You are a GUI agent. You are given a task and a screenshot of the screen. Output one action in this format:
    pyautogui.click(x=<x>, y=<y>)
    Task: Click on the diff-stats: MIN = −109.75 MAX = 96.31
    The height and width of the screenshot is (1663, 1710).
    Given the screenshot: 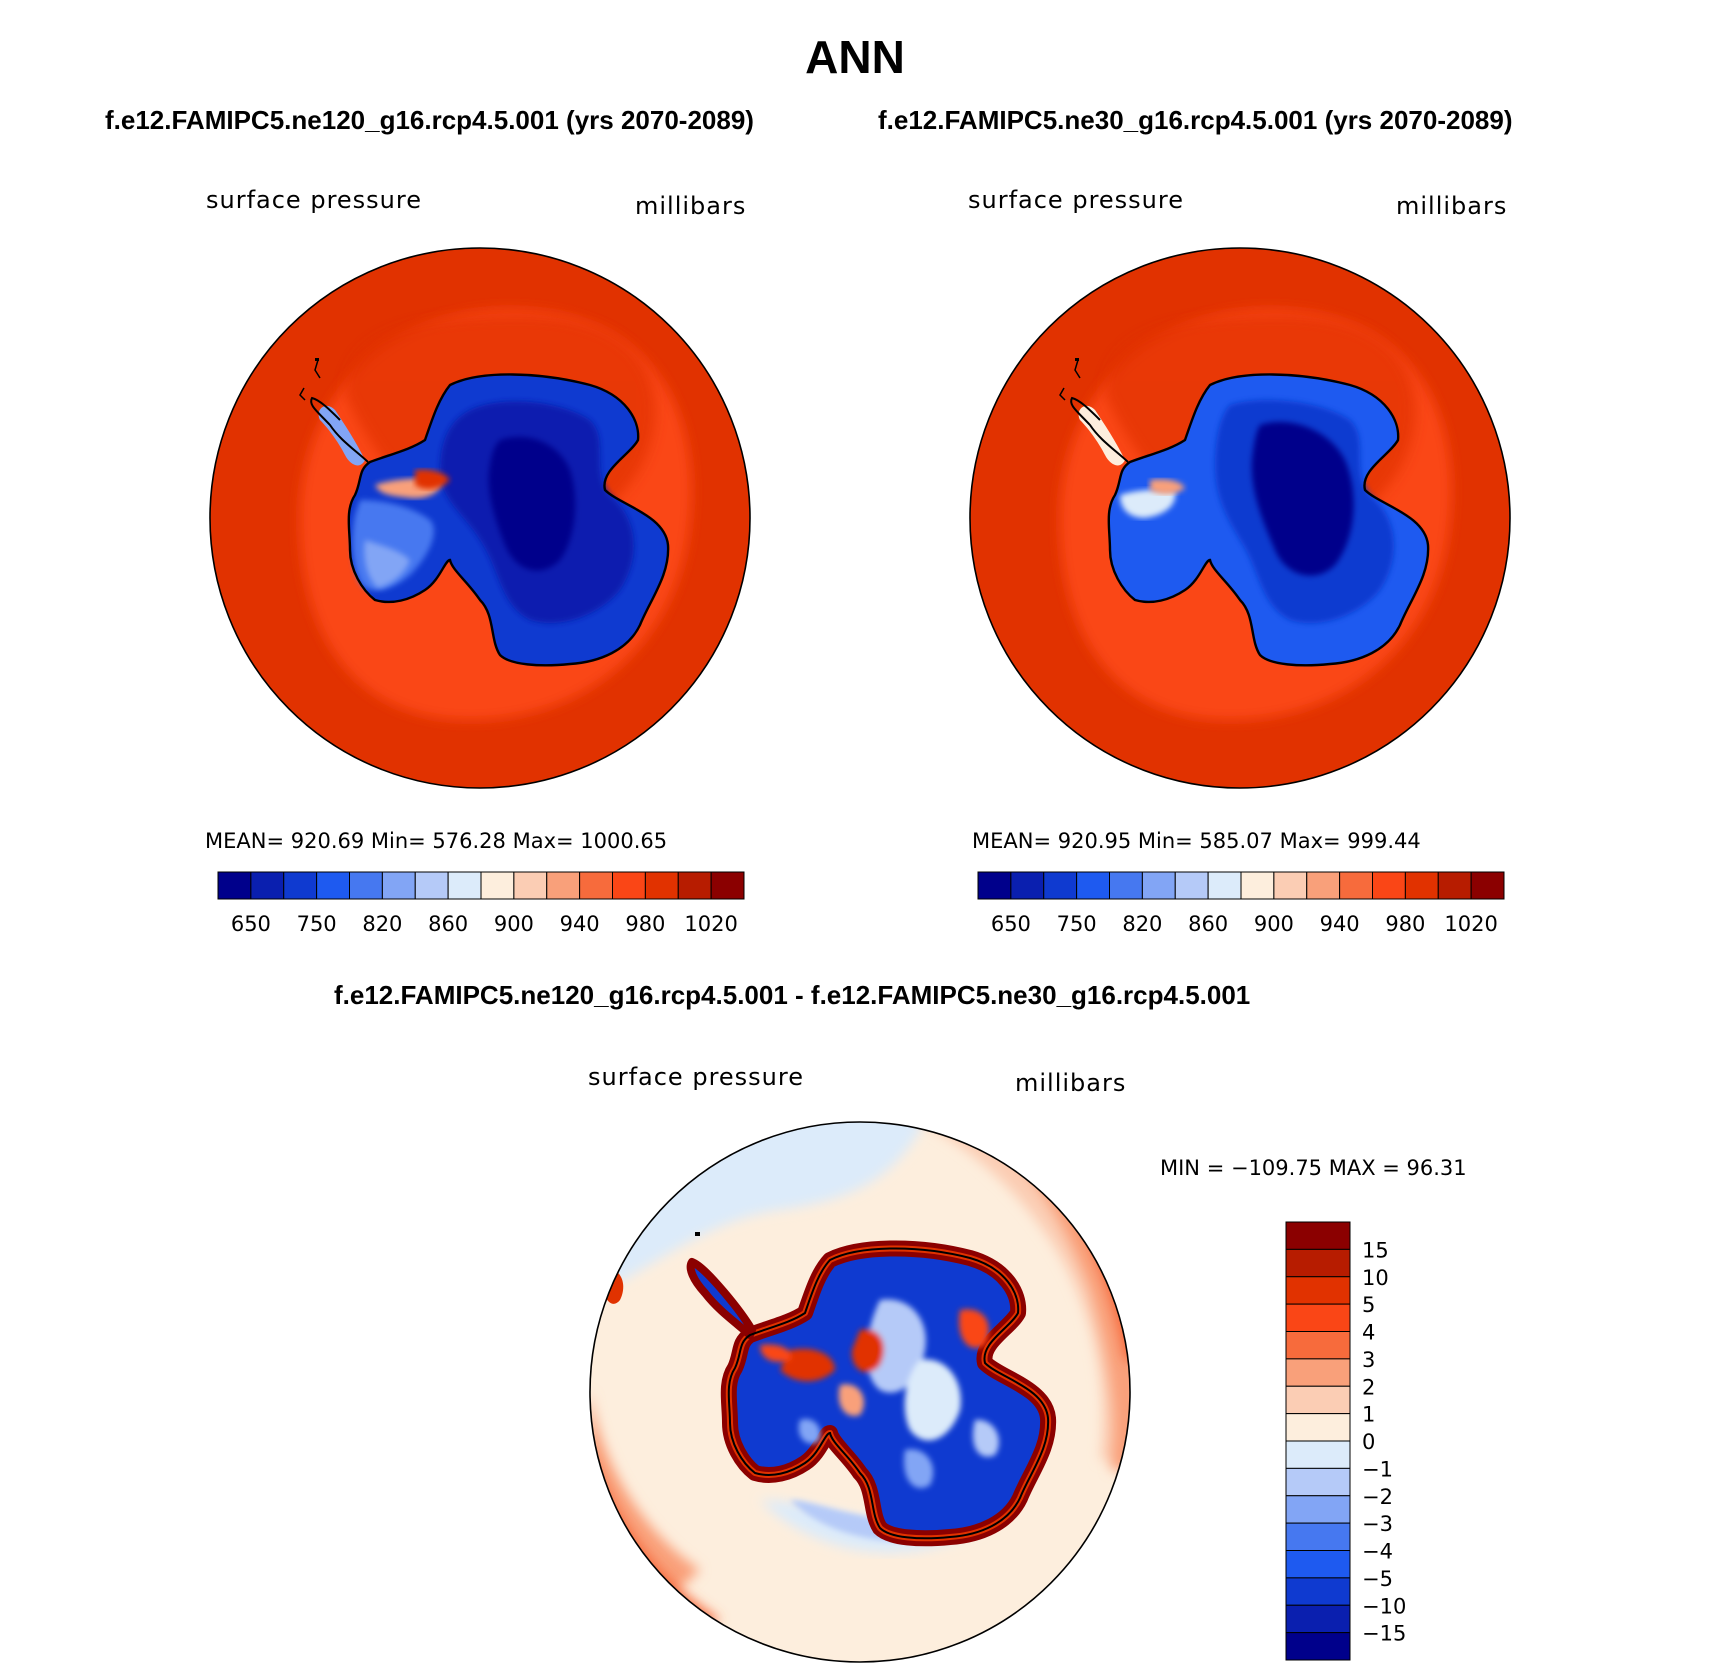 What is the action you would take?
    pyautogui.click(x=1313, y=1168)
    